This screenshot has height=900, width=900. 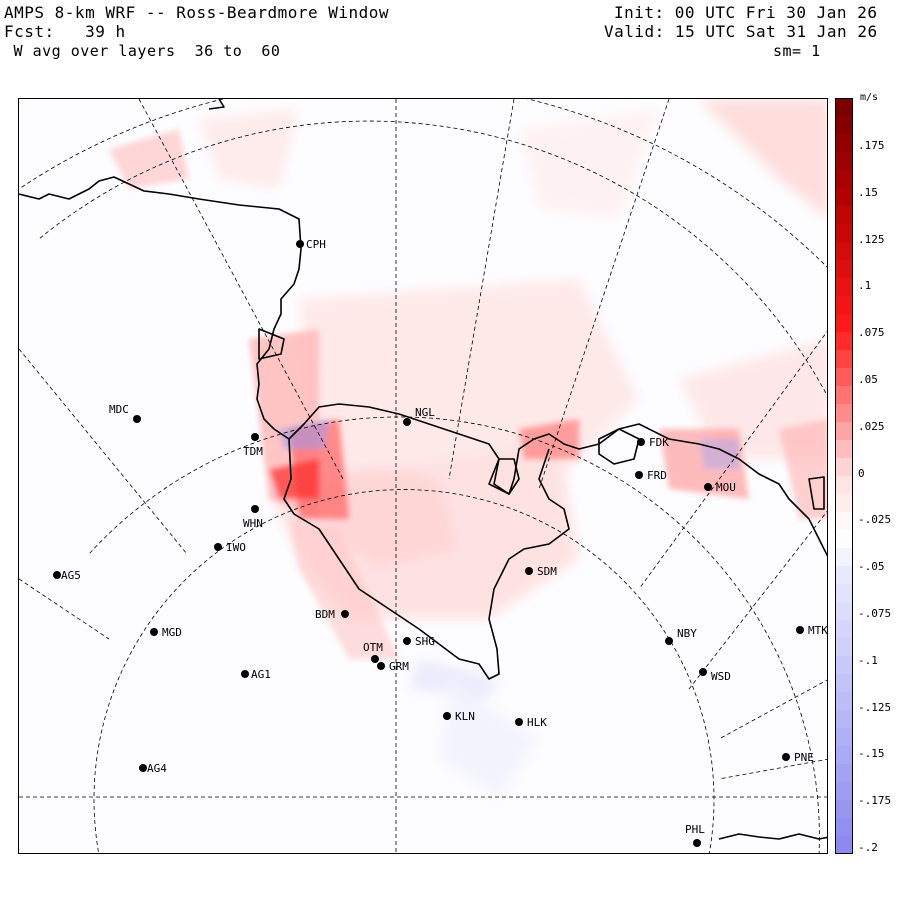 I want to click on station-shg: SHG, so click(x=419, y=641).